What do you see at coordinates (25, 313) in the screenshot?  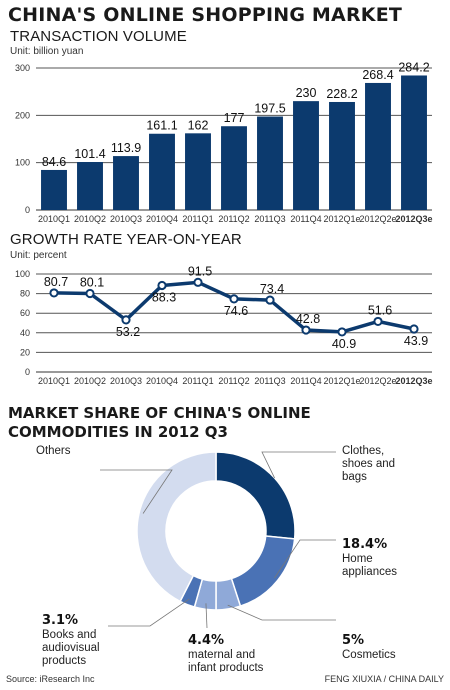 I see `line-ytick-label: 60` at bounding box center [25, 313].